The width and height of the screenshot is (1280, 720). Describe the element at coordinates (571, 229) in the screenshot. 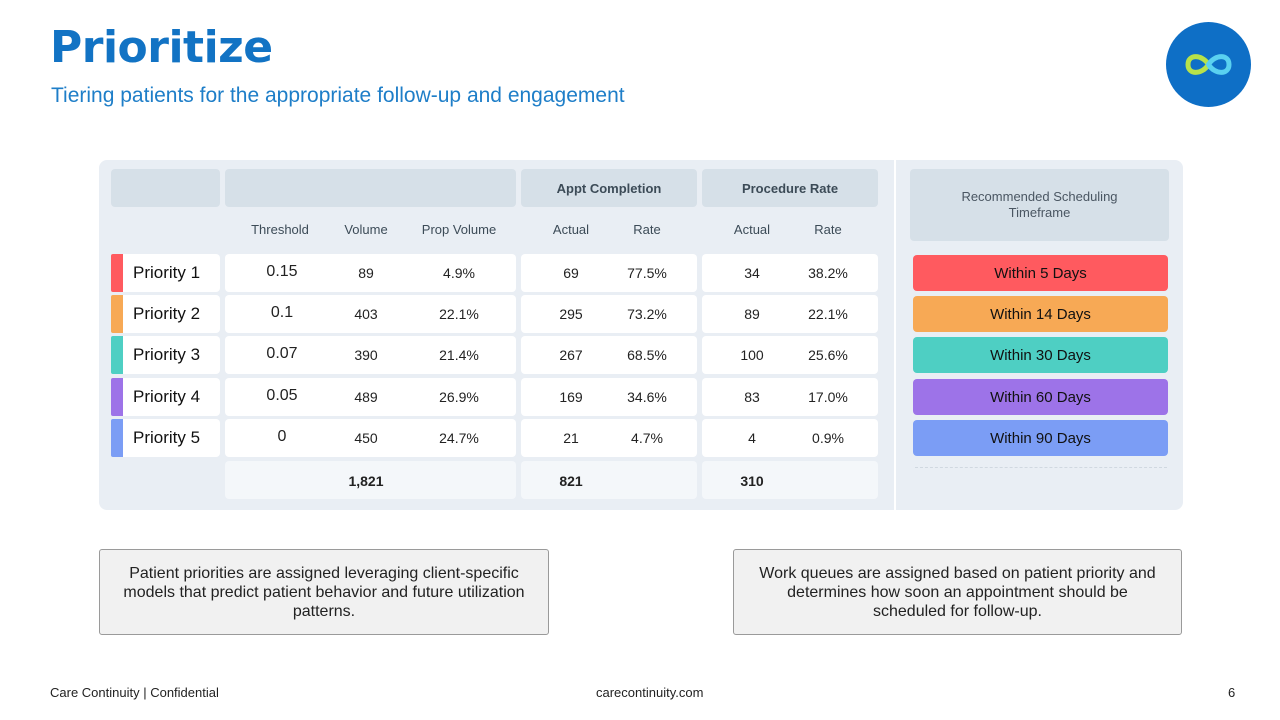

I see `col-appt-actual: Actual` at that location.